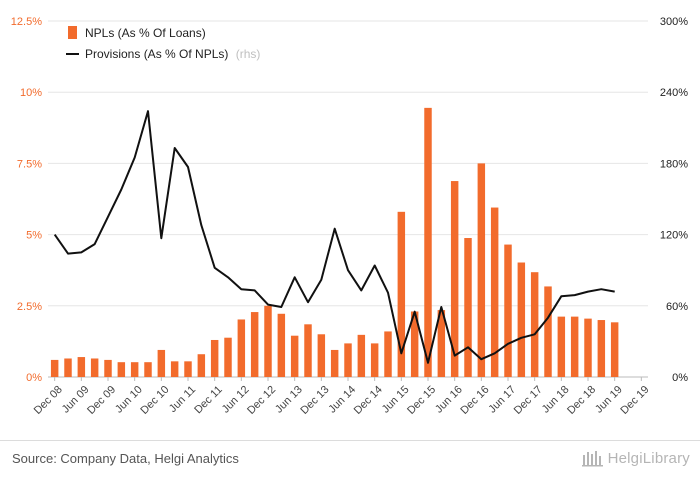 The width and height of the screenshot is (700, 483). What do you see at coordinates (674, 164) in the screenshot?
I see `y-right-tick-label: 180%` at bounding box center [674, 164].